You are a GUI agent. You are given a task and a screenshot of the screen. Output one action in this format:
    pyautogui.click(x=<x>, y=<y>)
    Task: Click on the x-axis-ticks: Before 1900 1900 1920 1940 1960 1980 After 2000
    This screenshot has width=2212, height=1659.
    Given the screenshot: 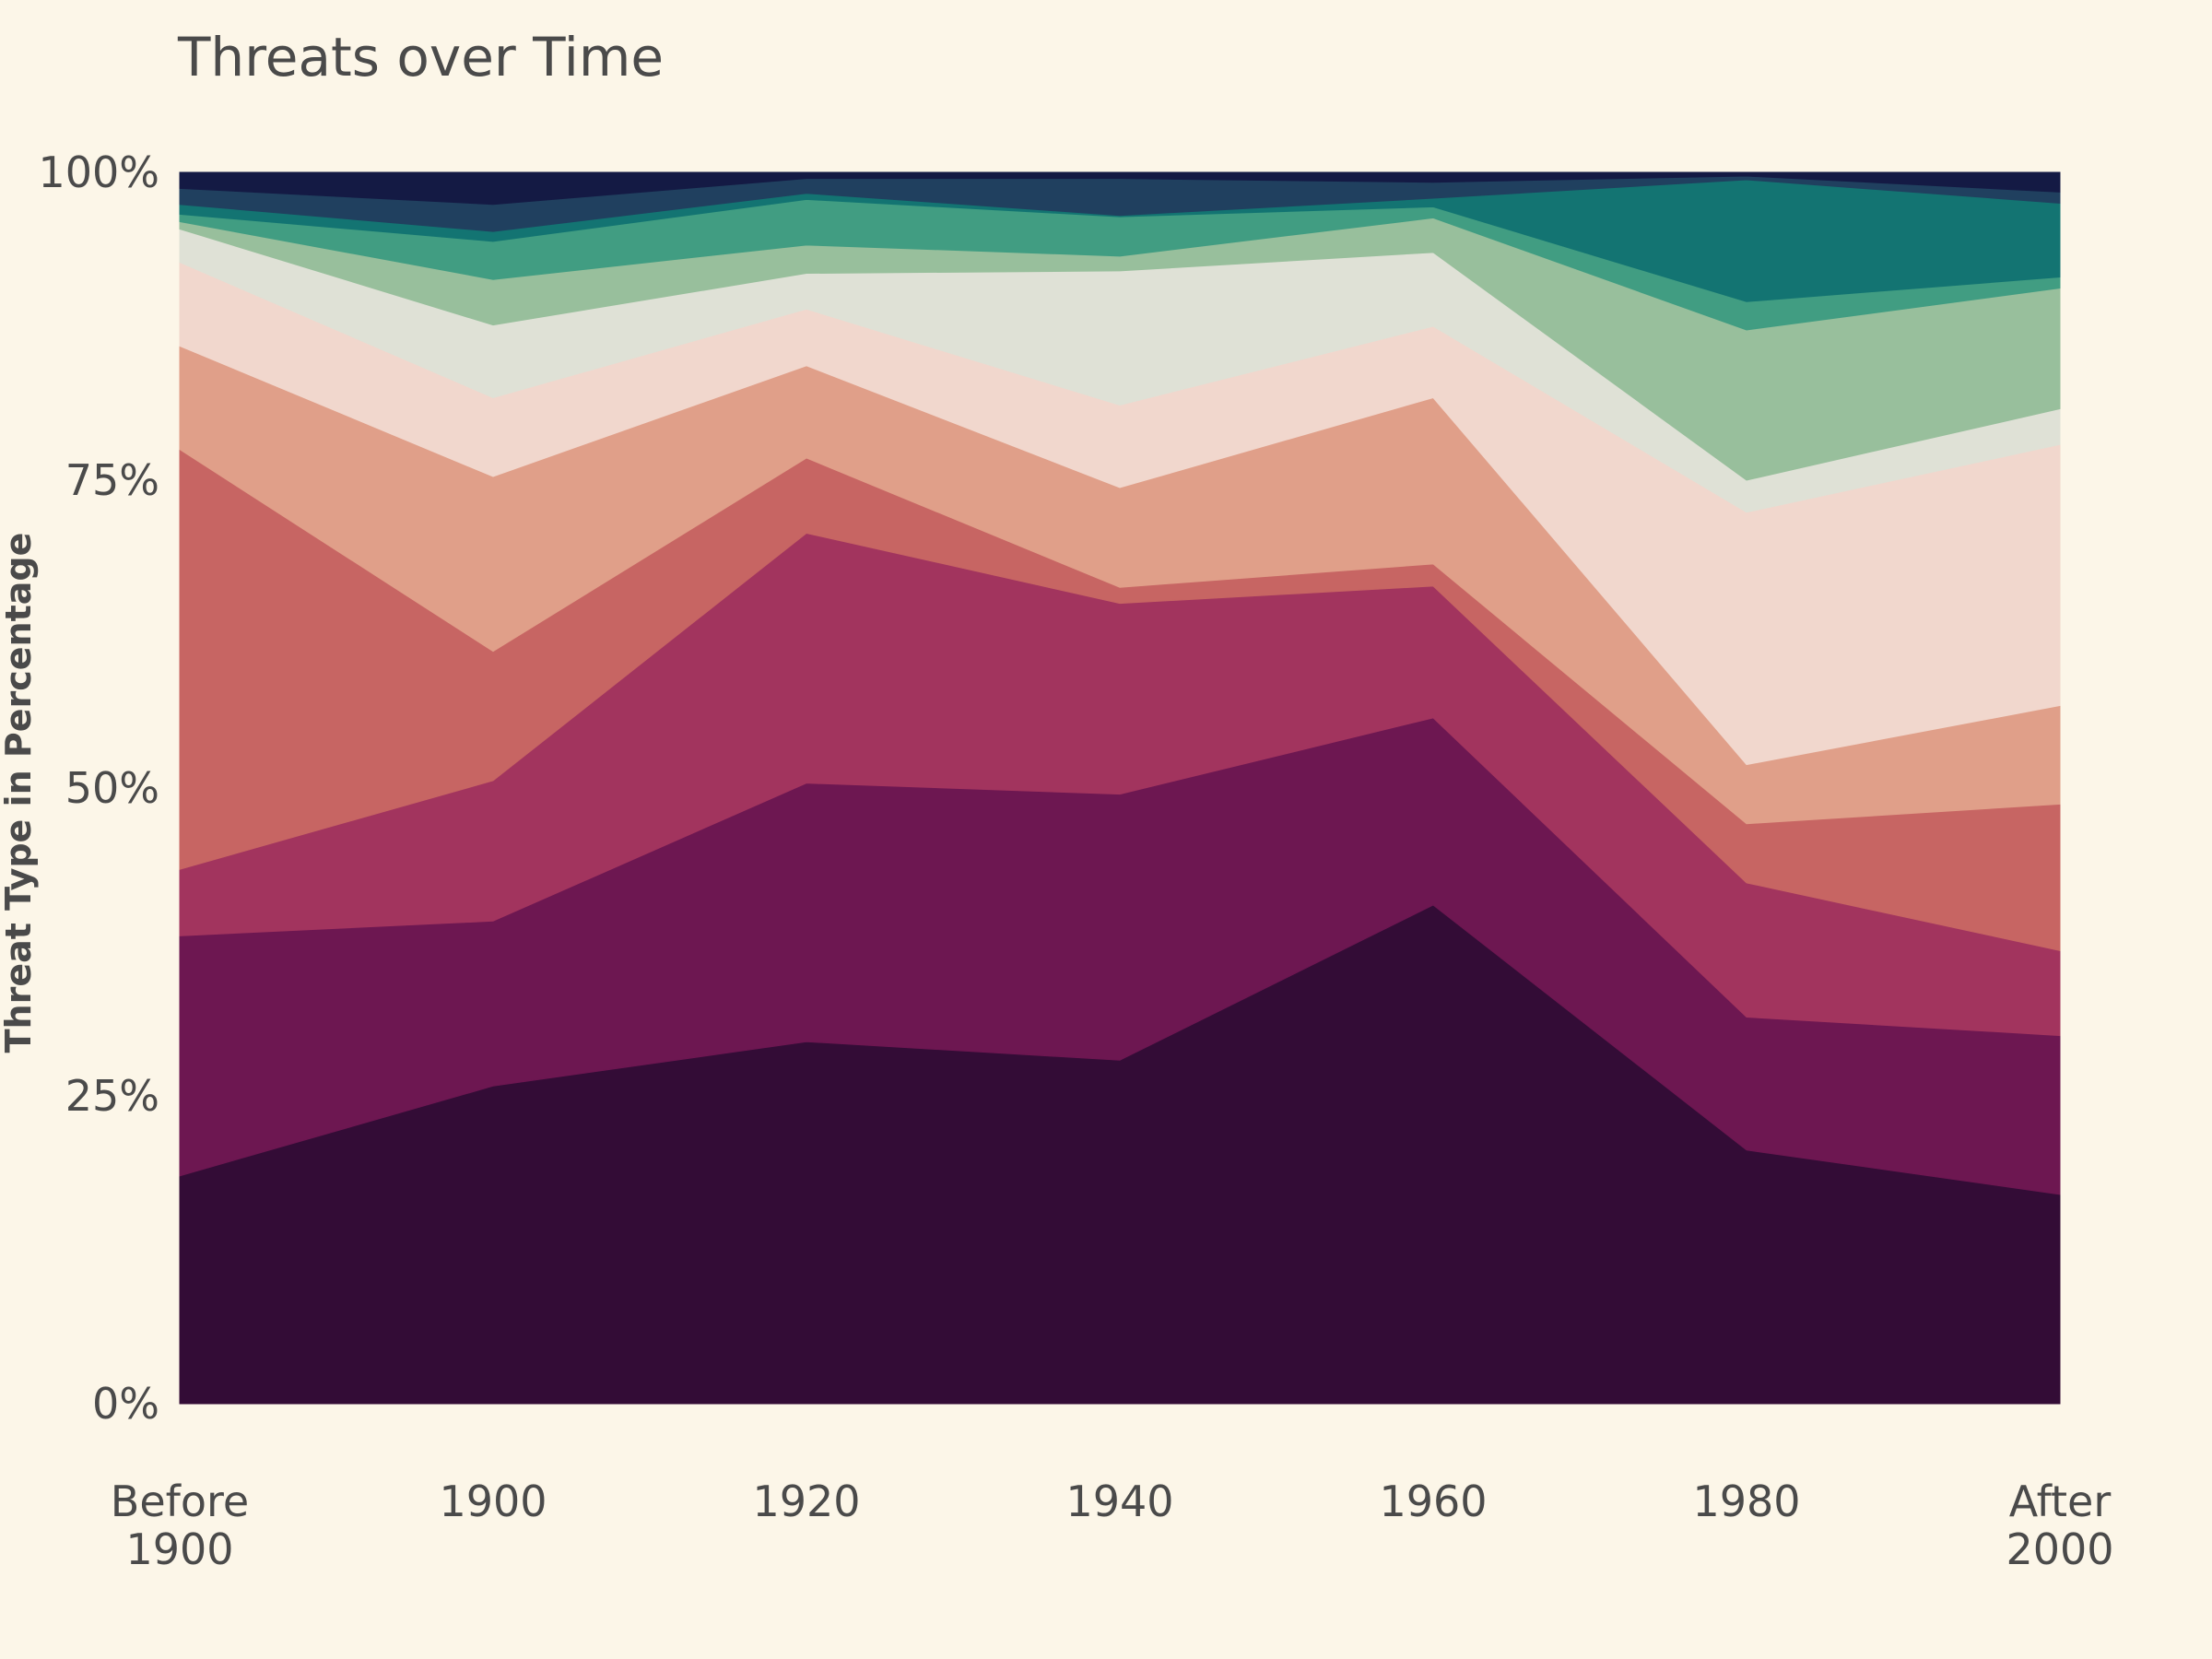 What is the action you would take?
    pyautogui.click(x=1112, y=1525)
    